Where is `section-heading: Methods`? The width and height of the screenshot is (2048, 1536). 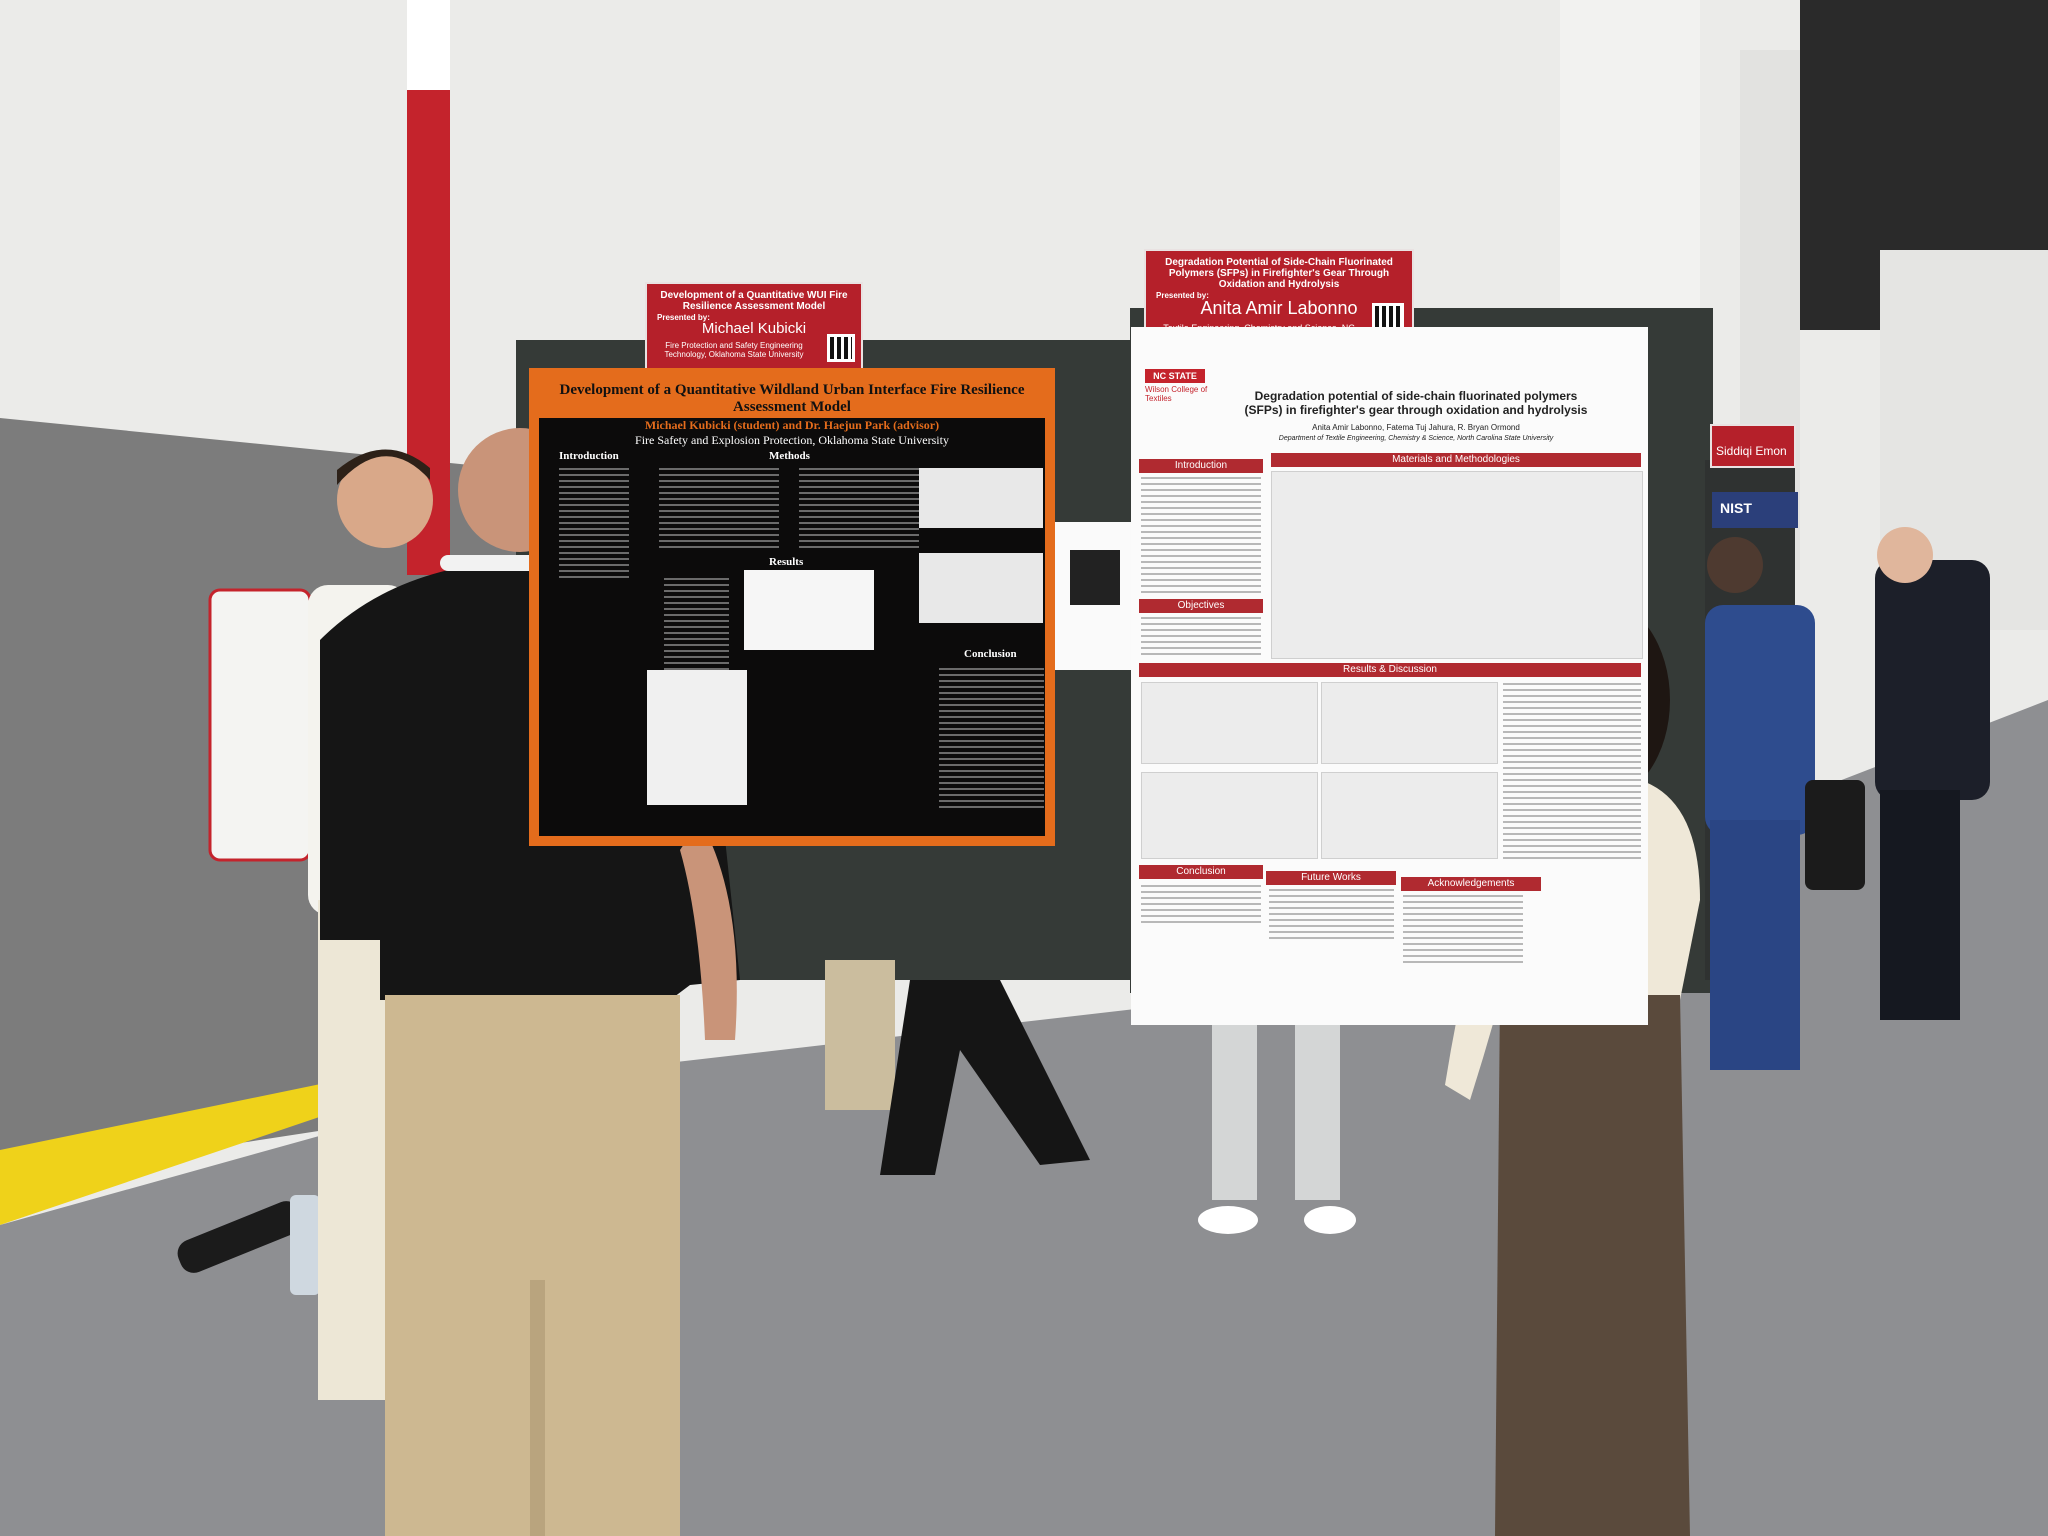 section-heading: Methods is located at coordinates (789, 456).